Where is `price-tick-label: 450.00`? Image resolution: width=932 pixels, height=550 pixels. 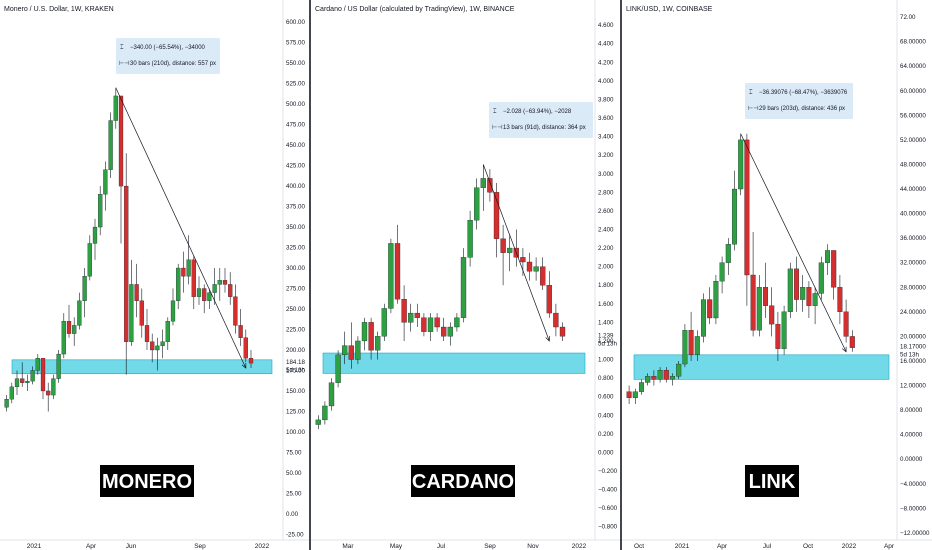
price-tick-label: 450.00 is located at coordinates (295, 145).